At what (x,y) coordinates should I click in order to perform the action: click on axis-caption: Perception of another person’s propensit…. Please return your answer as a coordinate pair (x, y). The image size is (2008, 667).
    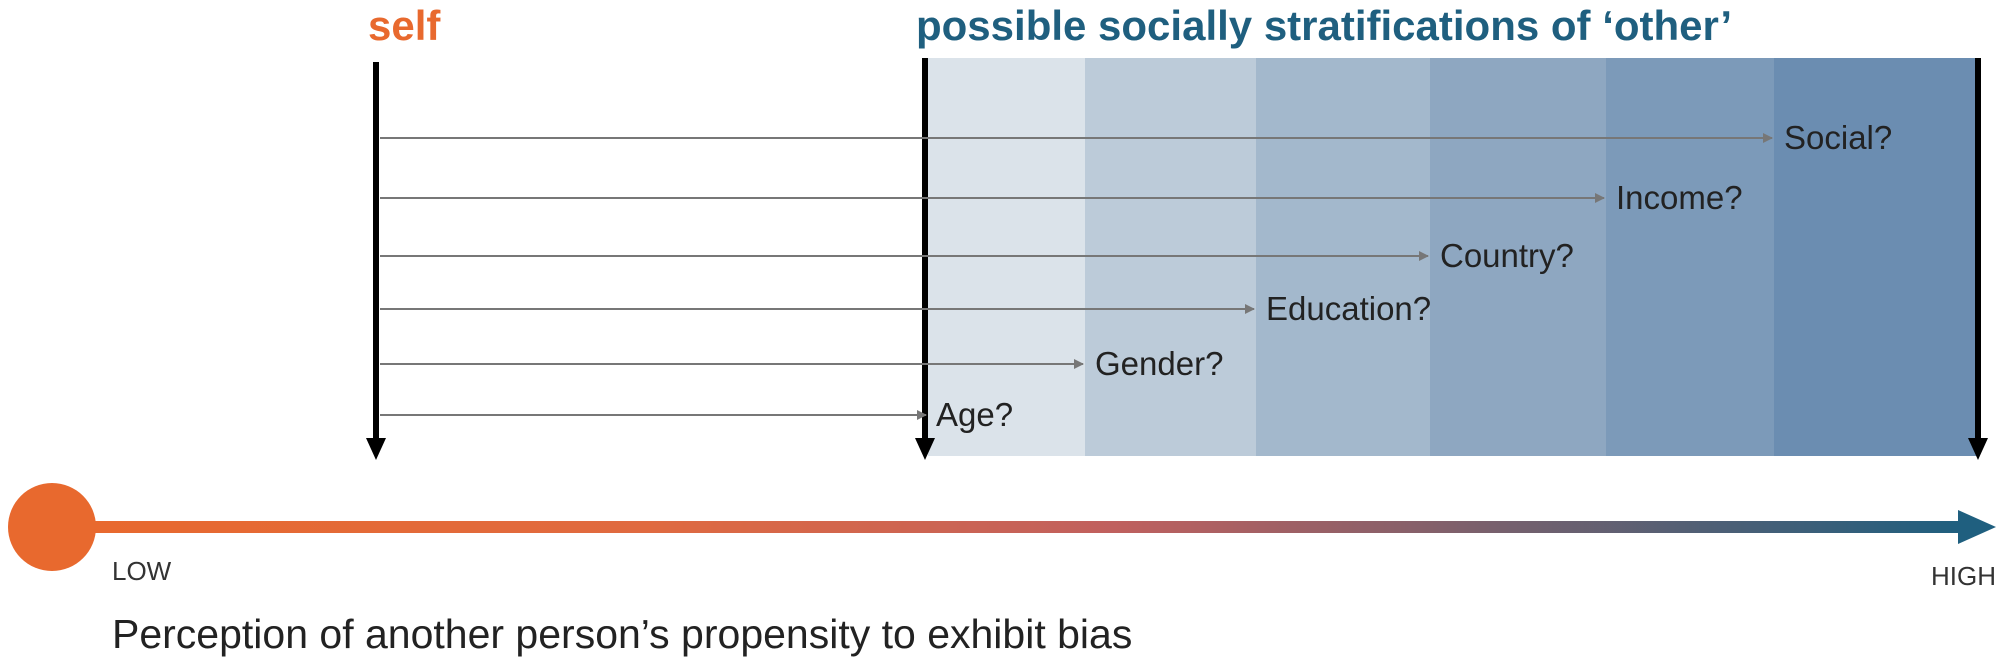
    Looking at the image, I should click on (622, 634).